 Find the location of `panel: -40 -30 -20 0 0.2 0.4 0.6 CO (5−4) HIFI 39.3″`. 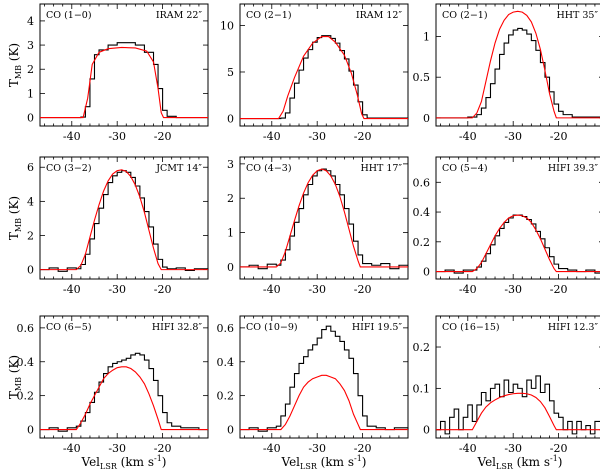

panel: -40 -30 -20 0 0.2 0.4 0.6 CO (5−4) HIFI 39.3″ is located at coordinates (506, 226).